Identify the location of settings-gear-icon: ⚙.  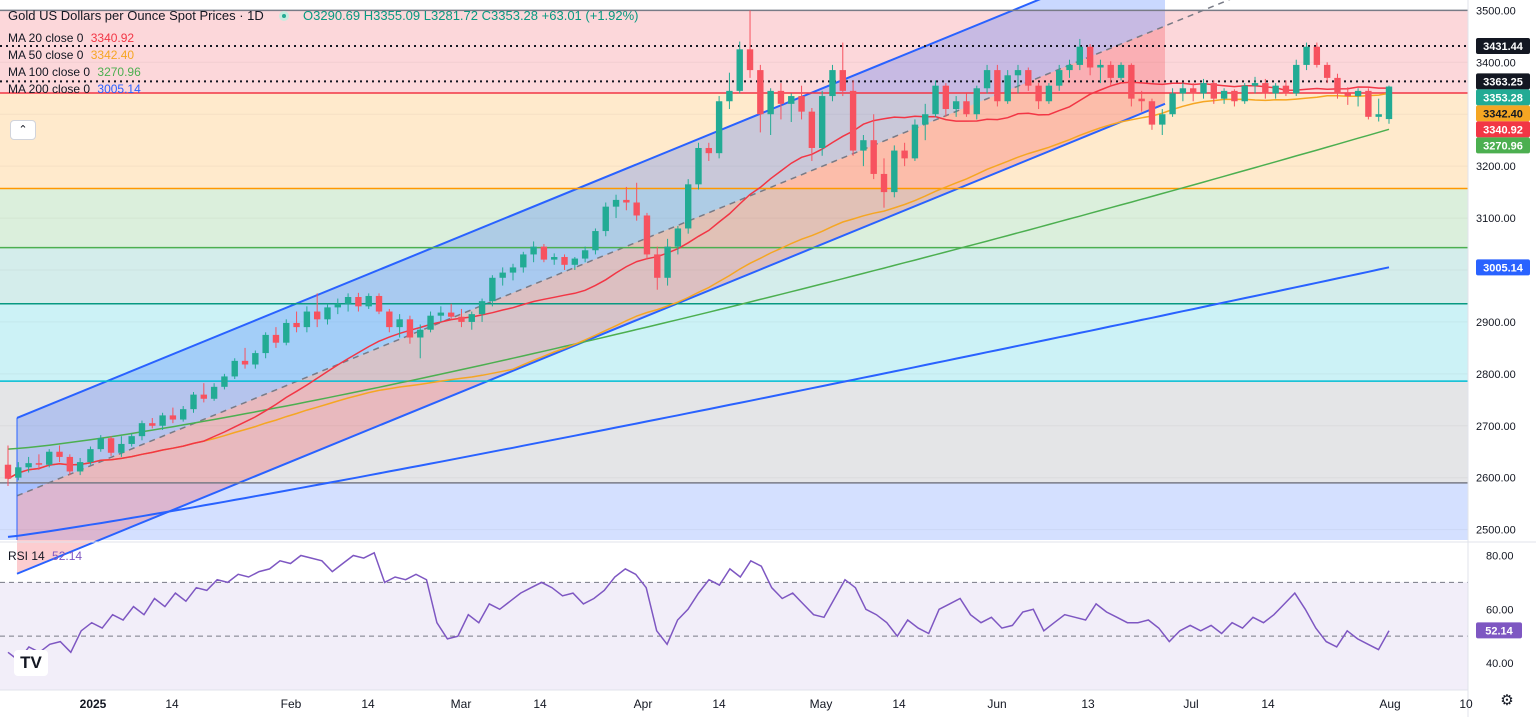
(1507, 700).